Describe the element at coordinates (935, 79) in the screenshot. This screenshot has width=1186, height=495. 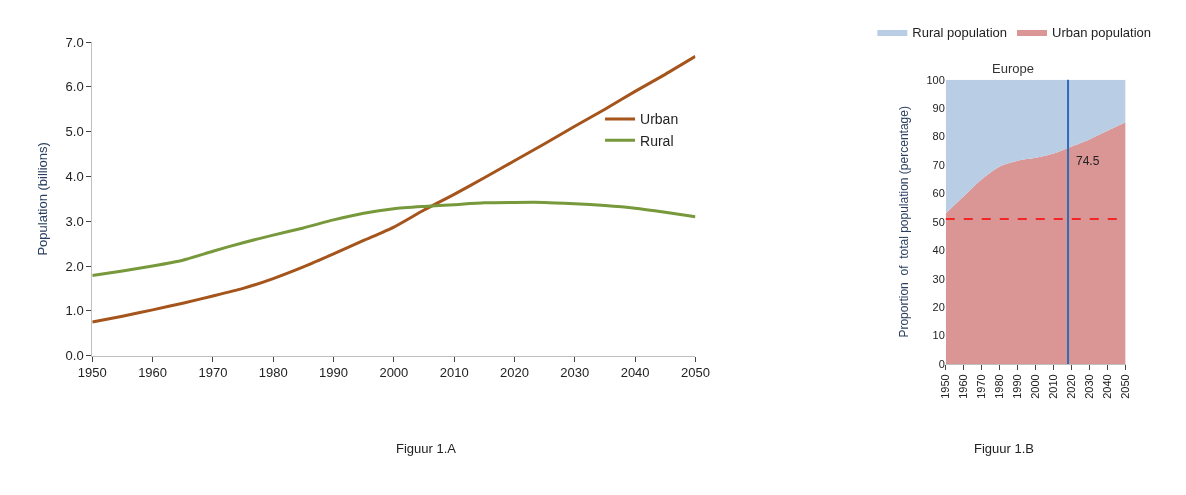
I see `y-tick-label: 100` at that location.